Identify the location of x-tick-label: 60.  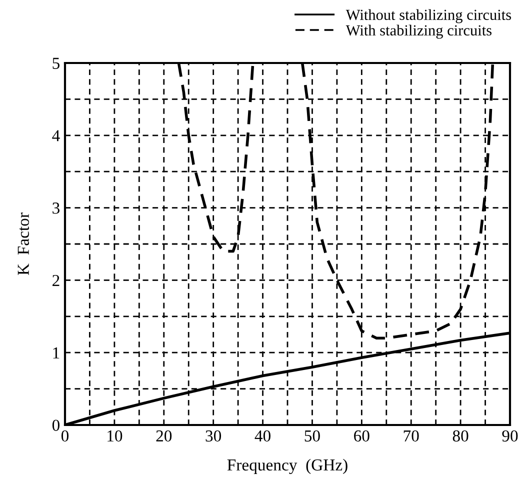
(362, 436).